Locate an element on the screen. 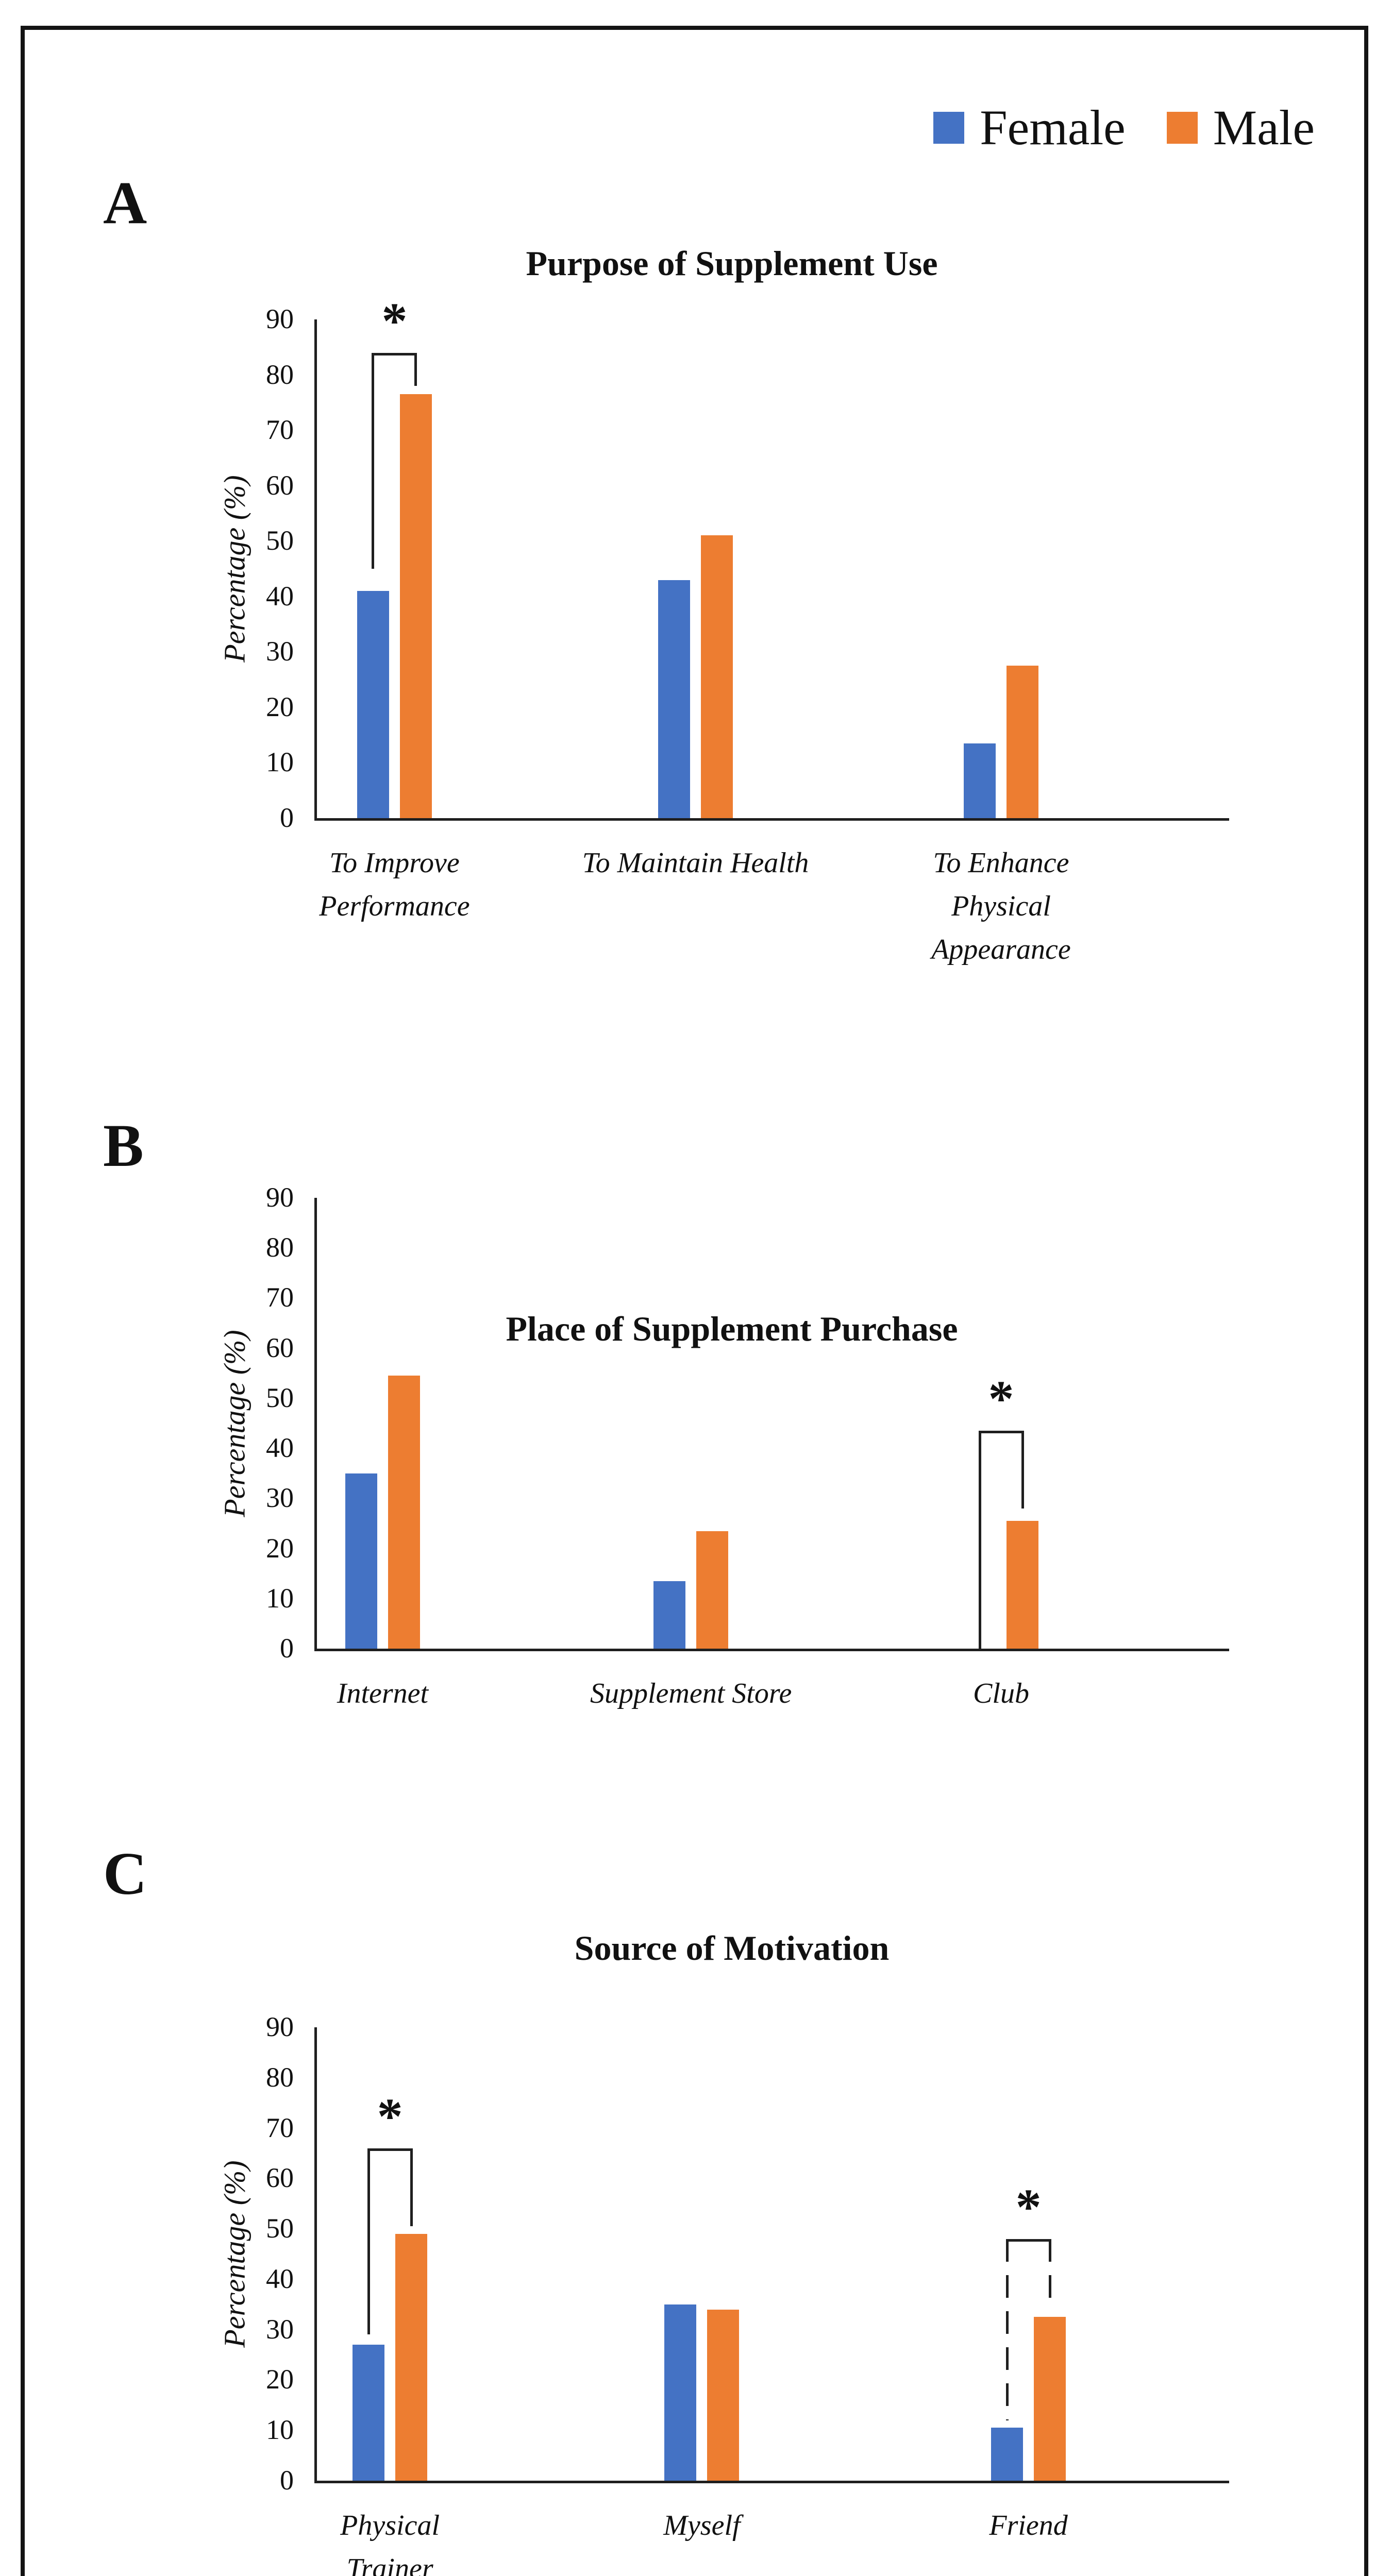 The height and width of the screenshot is (2576, 1392). significance-bracket-top-b is located at coordinates (1001, 1432).